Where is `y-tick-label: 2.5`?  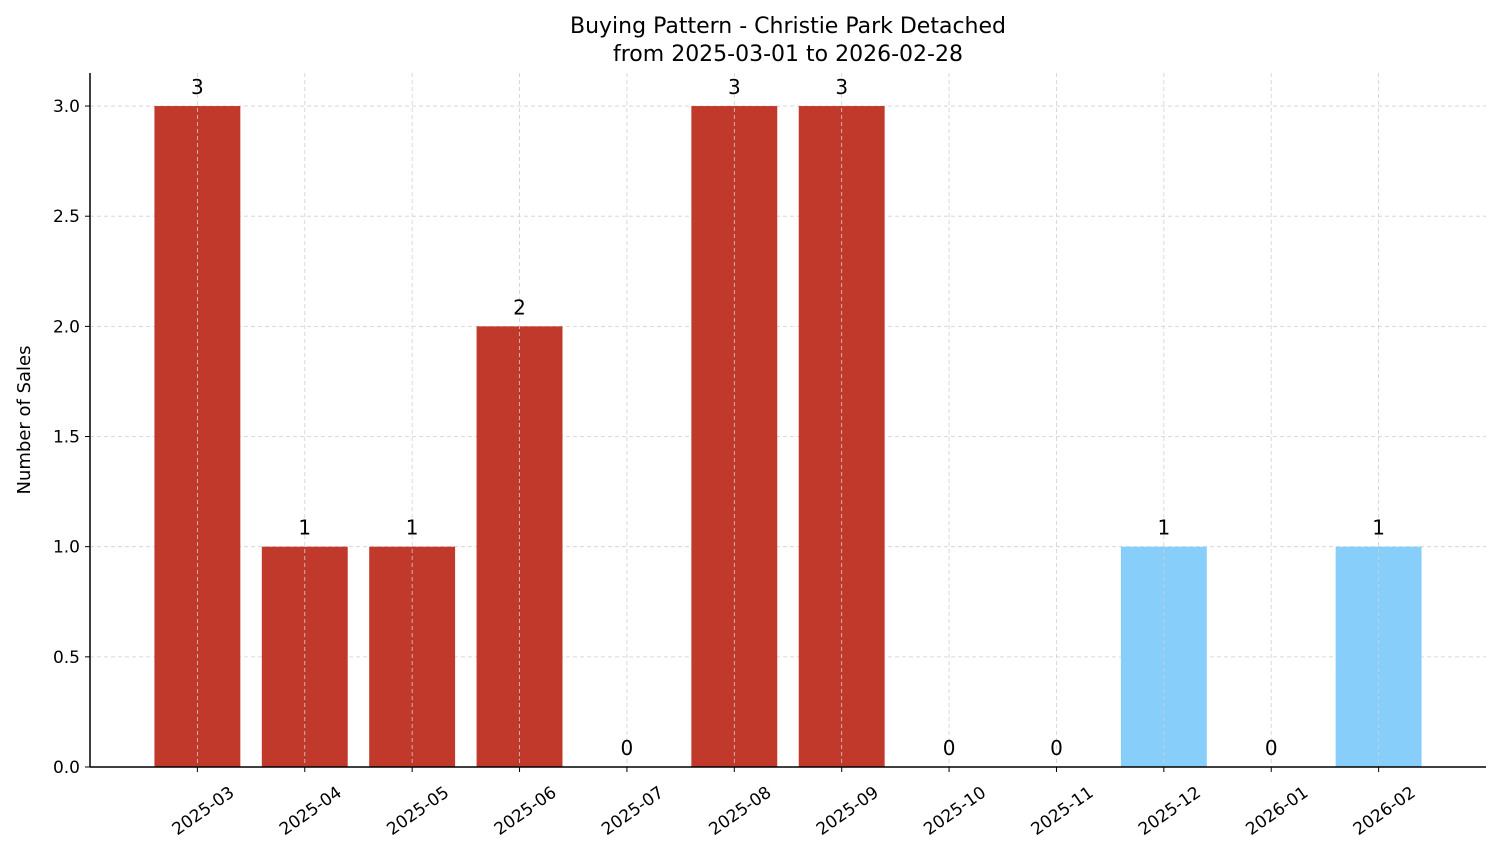
y-tick-label: 2.5 is located at coordinates (66, 217).